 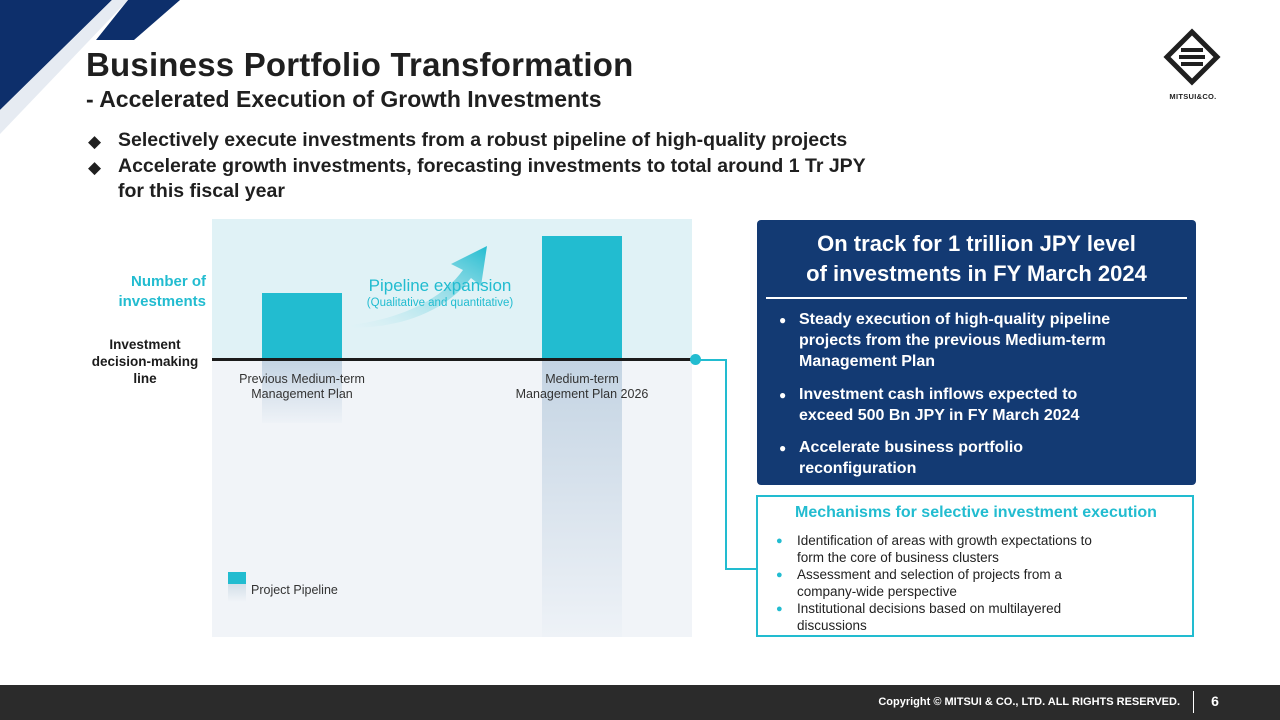 I want to click on bar-previous-plan-below-line, so click(x=302, y=392).